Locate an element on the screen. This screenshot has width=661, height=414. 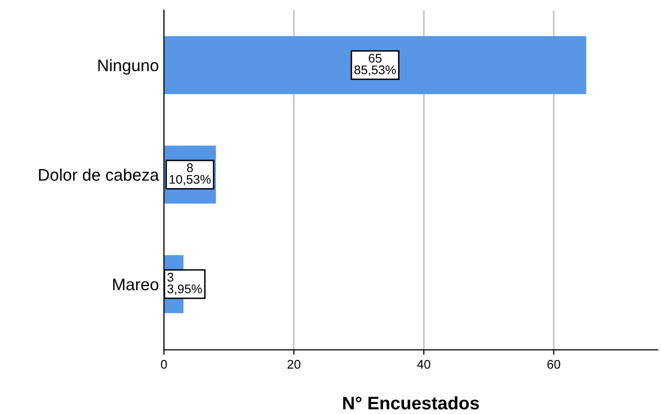
y-tick-label: Ninguno is located at coordinates (128, 67).